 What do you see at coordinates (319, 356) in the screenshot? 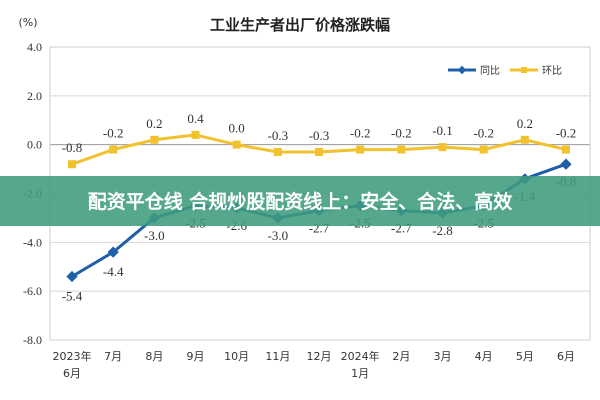
I see `x-tick-label: 12月` at bounding box center [319, 356].